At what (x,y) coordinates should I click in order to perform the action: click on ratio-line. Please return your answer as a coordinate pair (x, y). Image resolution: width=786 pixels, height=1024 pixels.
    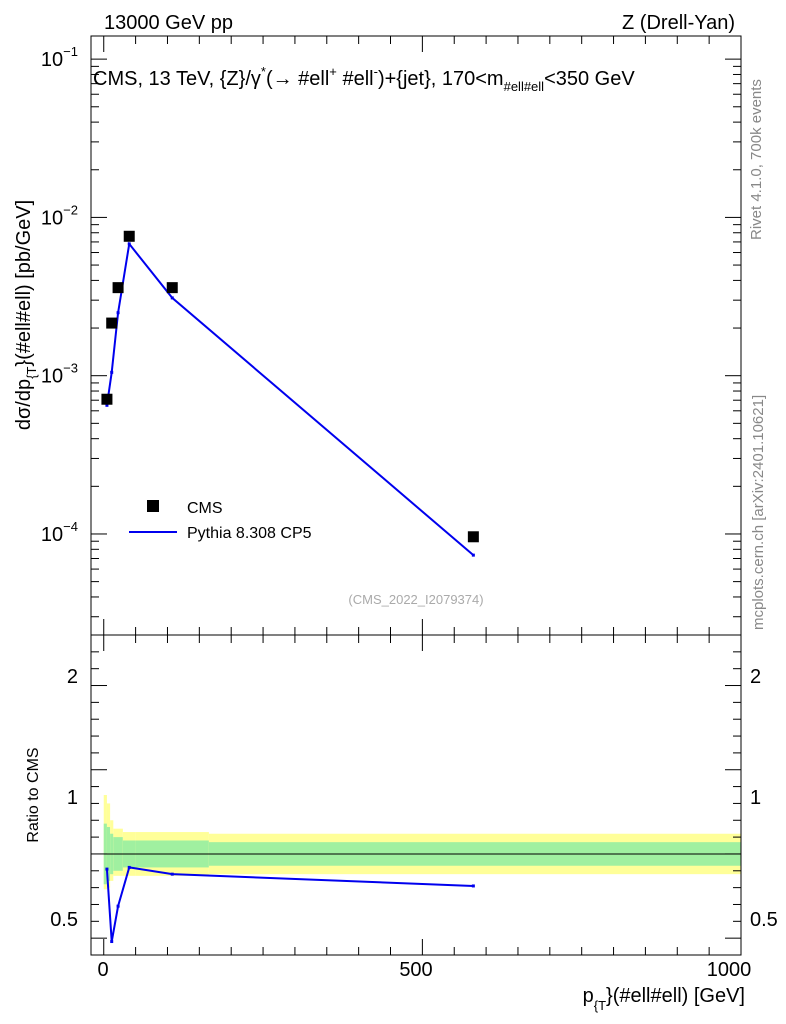
    Looking at the image, I should click on (289, 904).